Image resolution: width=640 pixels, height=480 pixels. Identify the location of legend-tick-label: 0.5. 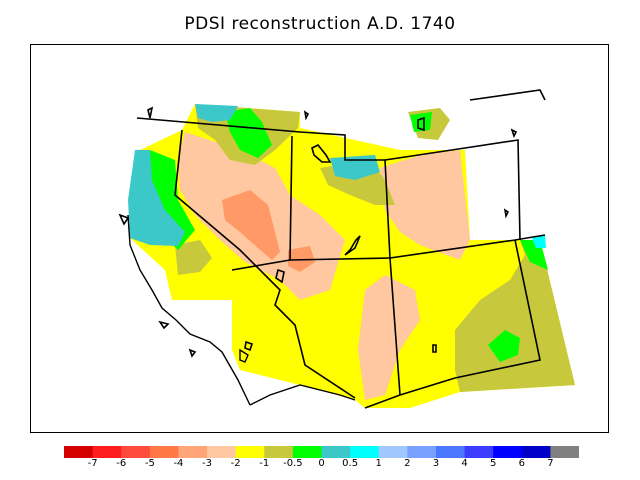
(350, 463).